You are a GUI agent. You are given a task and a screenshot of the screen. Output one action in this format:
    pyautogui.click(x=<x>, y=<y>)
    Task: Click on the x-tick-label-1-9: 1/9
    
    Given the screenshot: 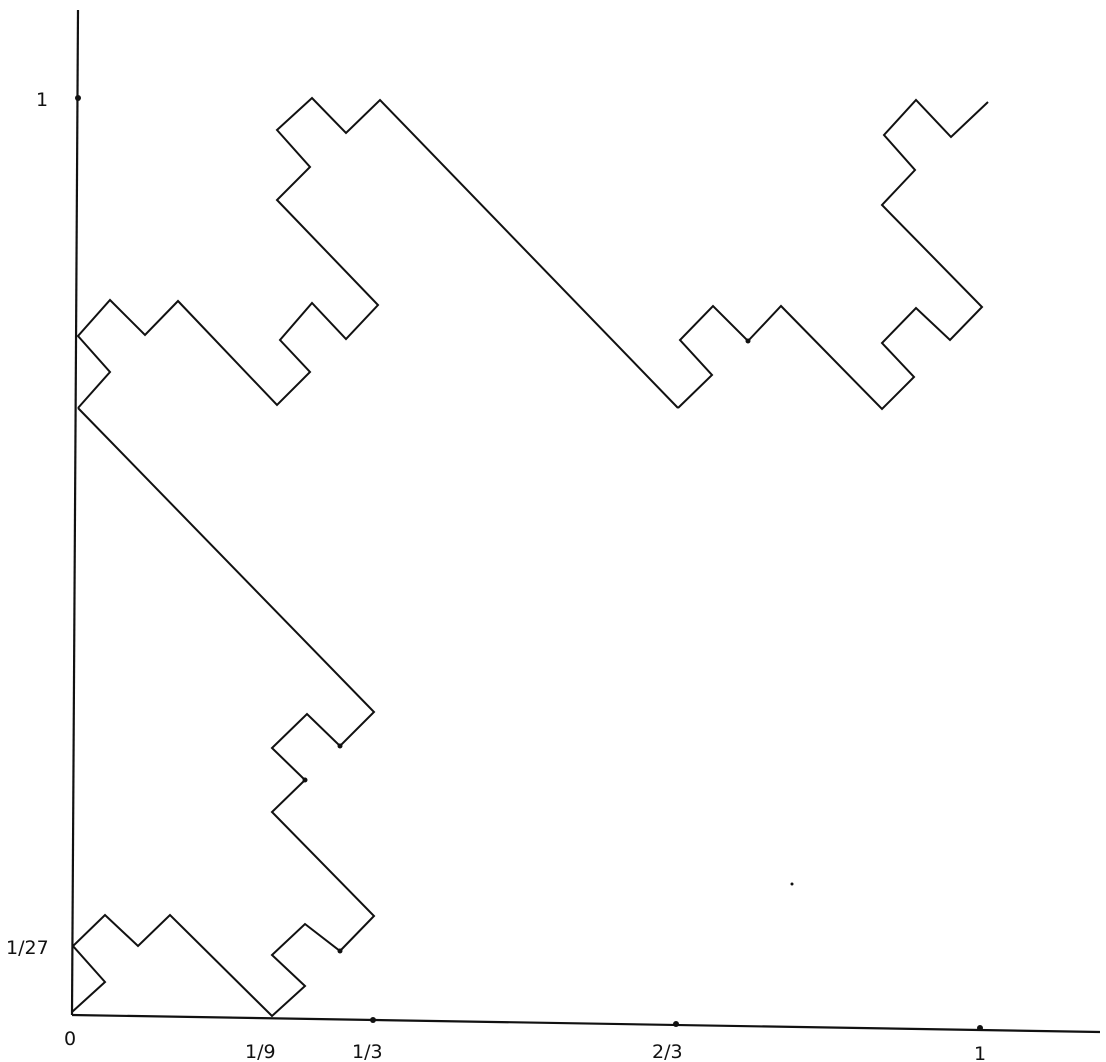 What is the action you would take?
    pyautogui.click(x=260, y=1051)
    